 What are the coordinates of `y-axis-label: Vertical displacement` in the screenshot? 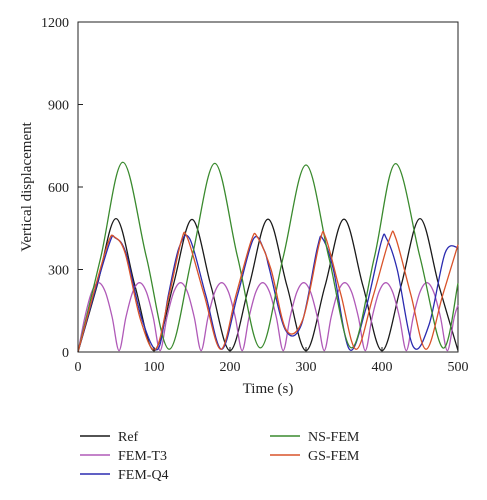 It's located at (27, 186).